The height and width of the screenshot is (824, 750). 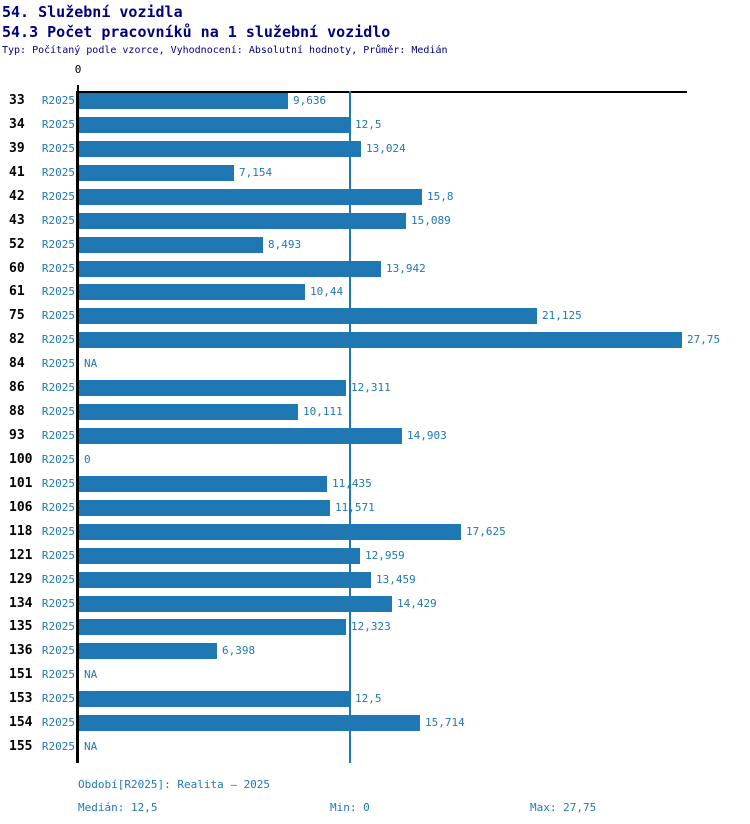 What do you see at coordinates (406, 268) in the screenshot?
I see `bar-value-label: 13,942` at bounding box center [406, 268].